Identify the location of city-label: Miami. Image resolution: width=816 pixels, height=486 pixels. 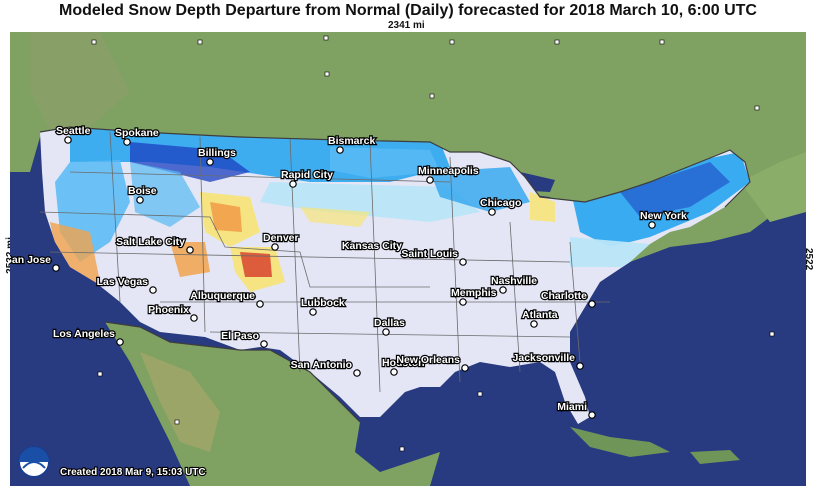
(572, 407).